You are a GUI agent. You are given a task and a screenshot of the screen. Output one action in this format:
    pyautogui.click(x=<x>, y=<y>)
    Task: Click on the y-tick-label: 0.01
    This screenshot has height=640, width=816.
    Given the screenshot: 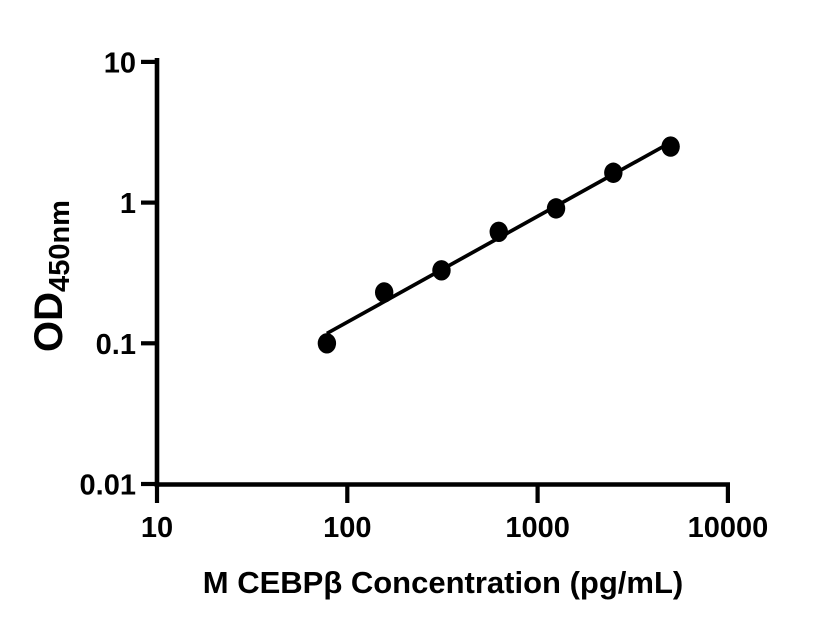 What is the action you would take?
    pyautogui.click(x=108, y=486)
    